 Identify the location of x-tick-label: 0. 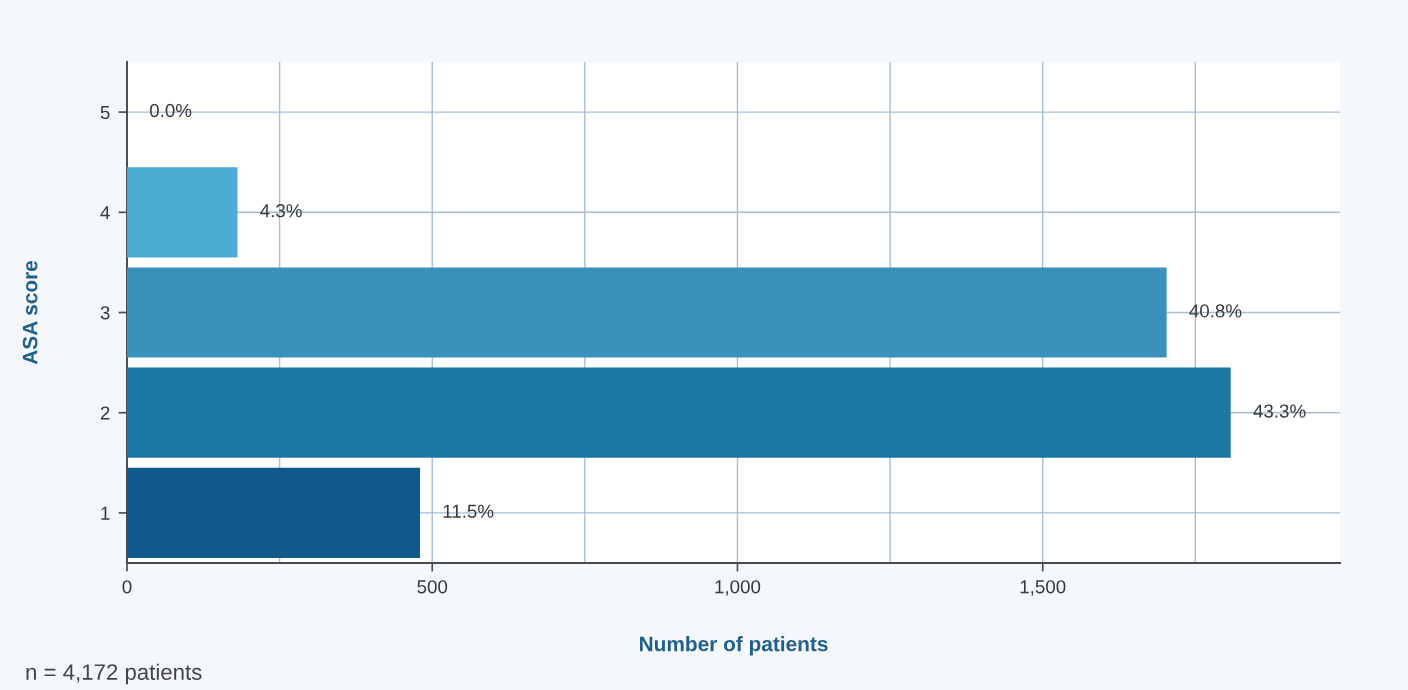
(127, 587).